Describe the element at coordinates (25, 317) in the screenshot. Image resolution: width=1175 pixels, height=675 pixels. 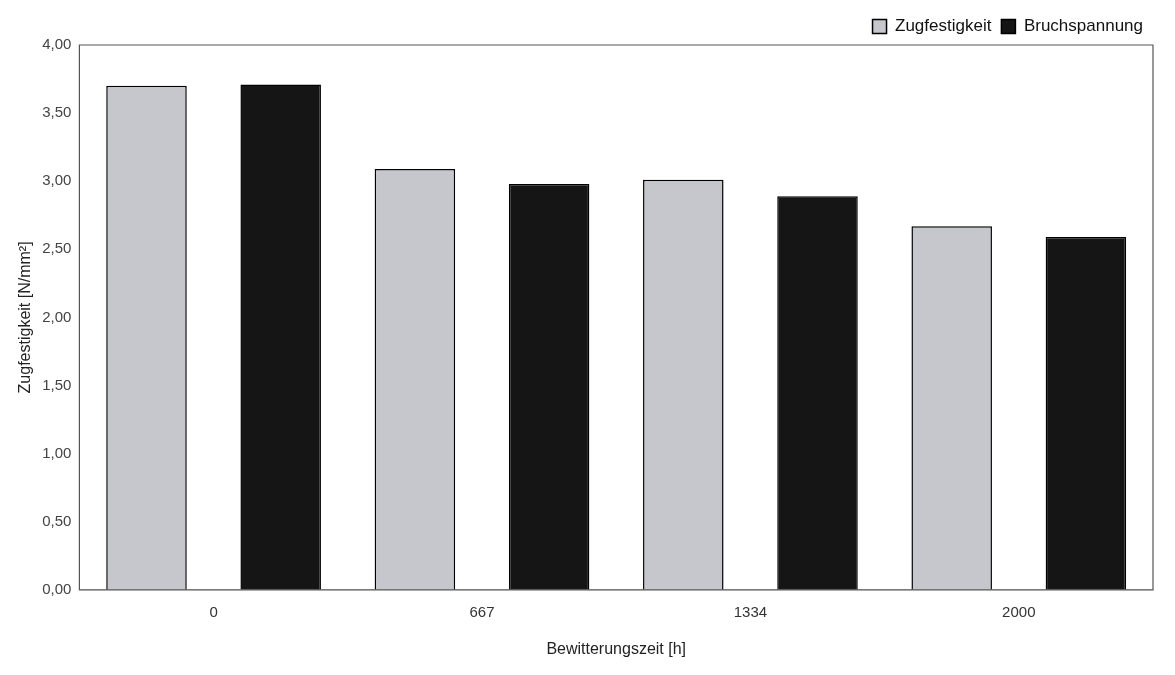
I see `y-axis-title: Zugfestigkeit [N/mm²]` at that location.